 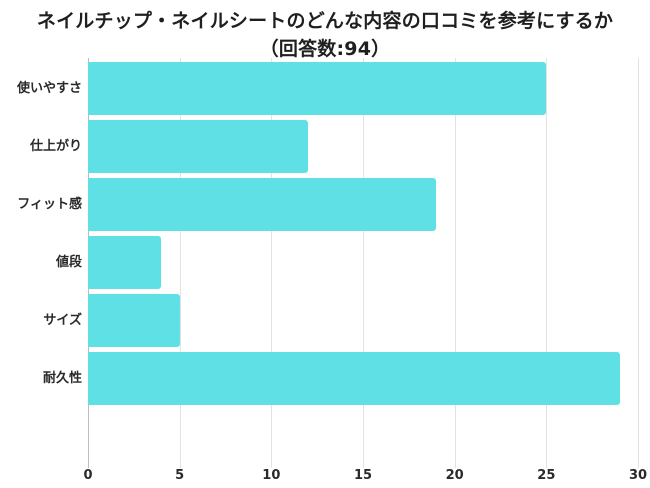 I want to click on y-category-label: 仕上がり, so click(x=55, y=146).